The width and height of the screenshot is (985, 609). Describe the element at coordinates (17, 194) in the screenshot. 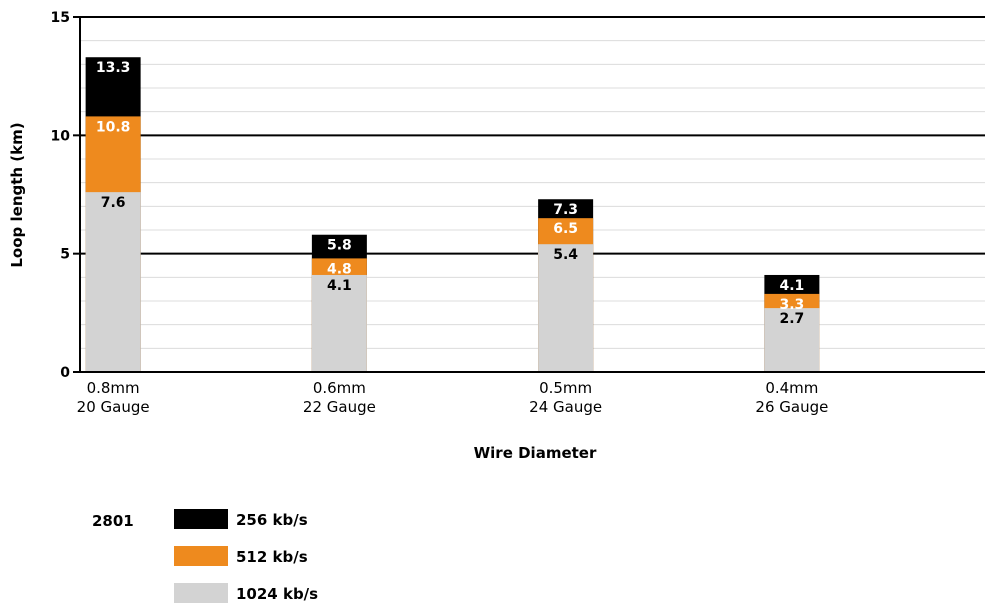

I see `y-axis-title: Loop length (km)` at that location.